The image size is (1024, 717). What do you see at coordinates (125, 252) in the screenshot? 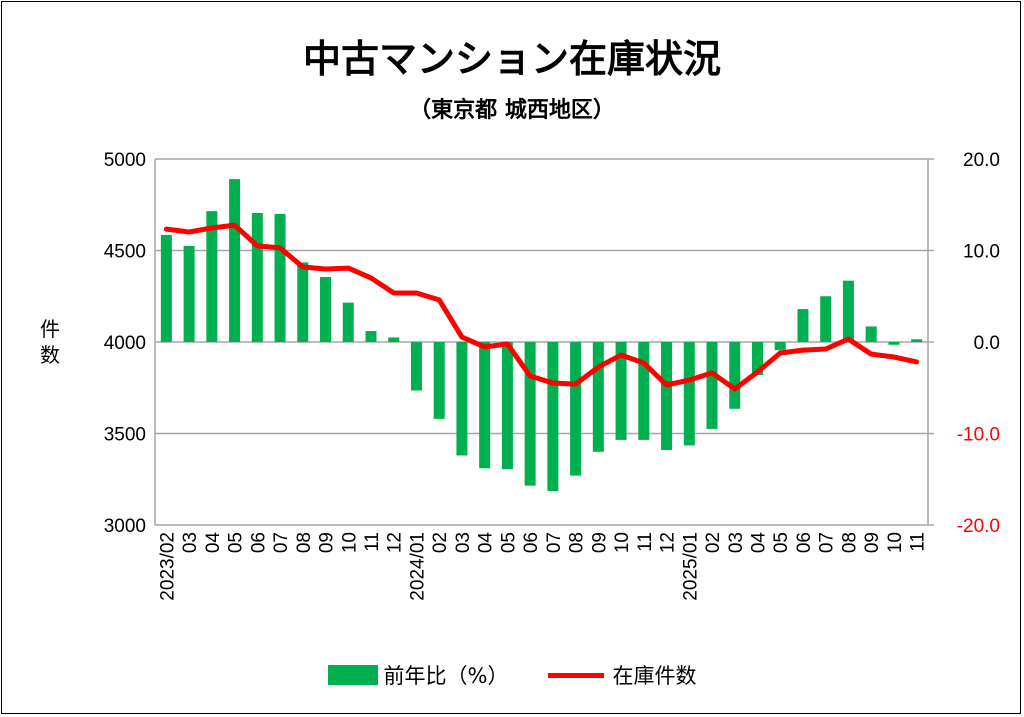
I see `left-tick-label: 4500` at bounding box center [125, 252].